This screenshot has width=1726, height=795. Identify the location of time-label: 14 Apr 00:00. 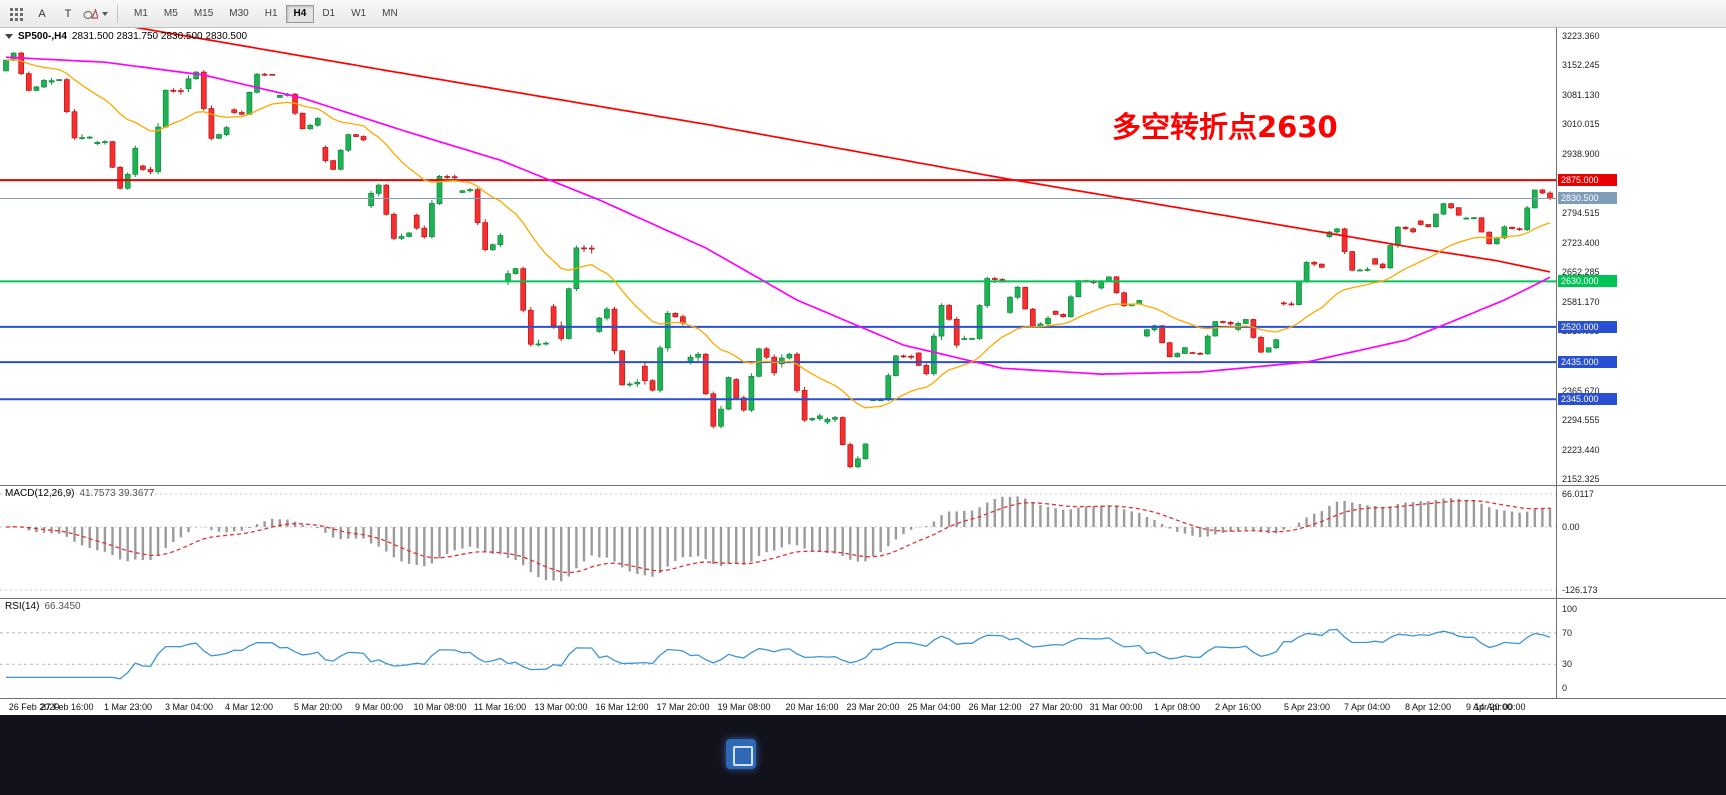
(1500, 707).